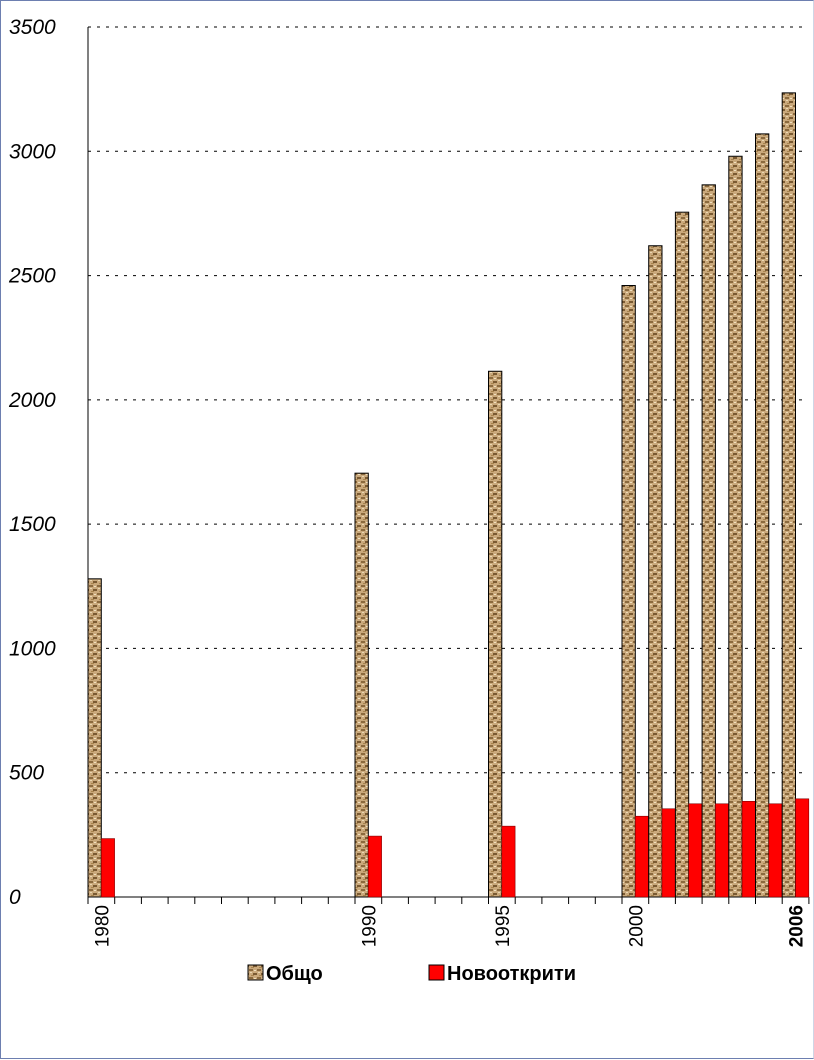 The image size is (814, 1060). What do you see at coordinates (503, 926) in the screenshot?
I see `x-tick-label-1995: 1995` at bounding box center [503, 926].